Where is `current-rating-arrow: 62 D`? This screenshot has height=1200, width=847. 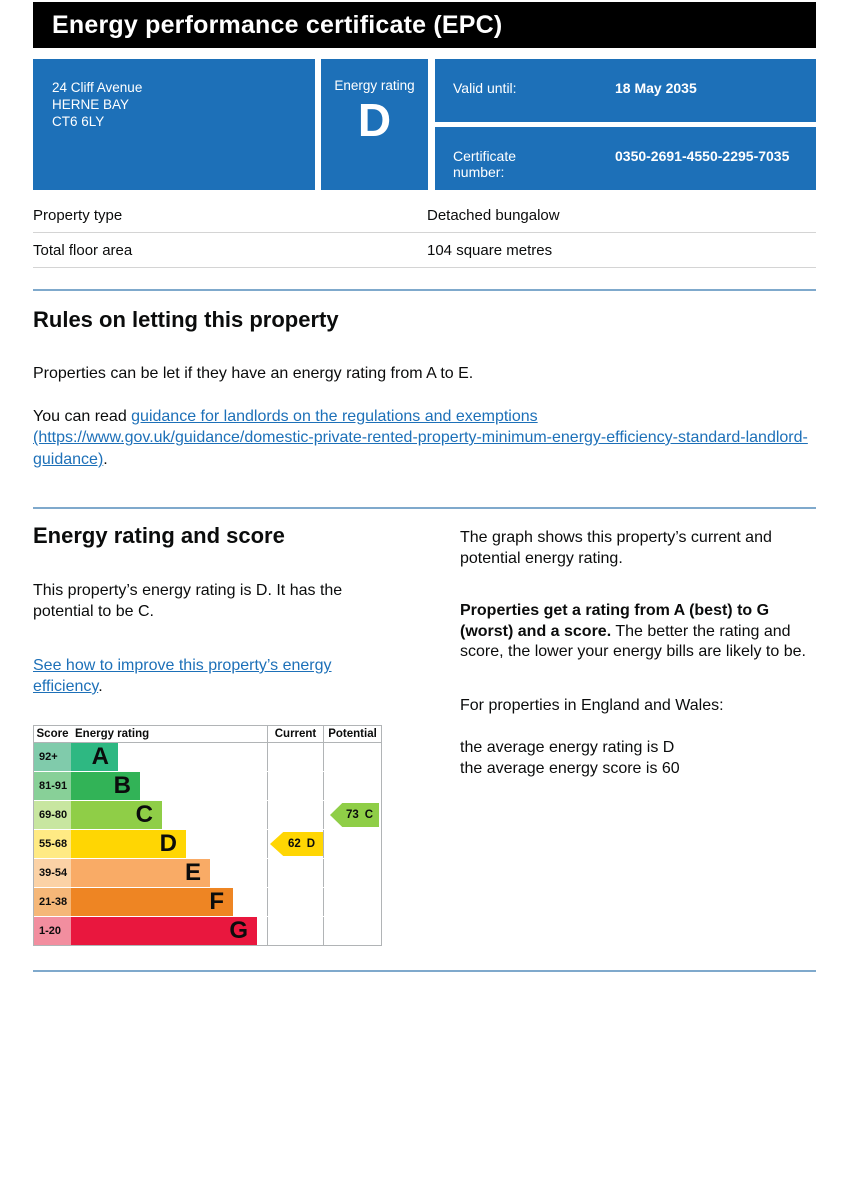 current-rating-arrow: 62 D is located at coordinates (296, 844).